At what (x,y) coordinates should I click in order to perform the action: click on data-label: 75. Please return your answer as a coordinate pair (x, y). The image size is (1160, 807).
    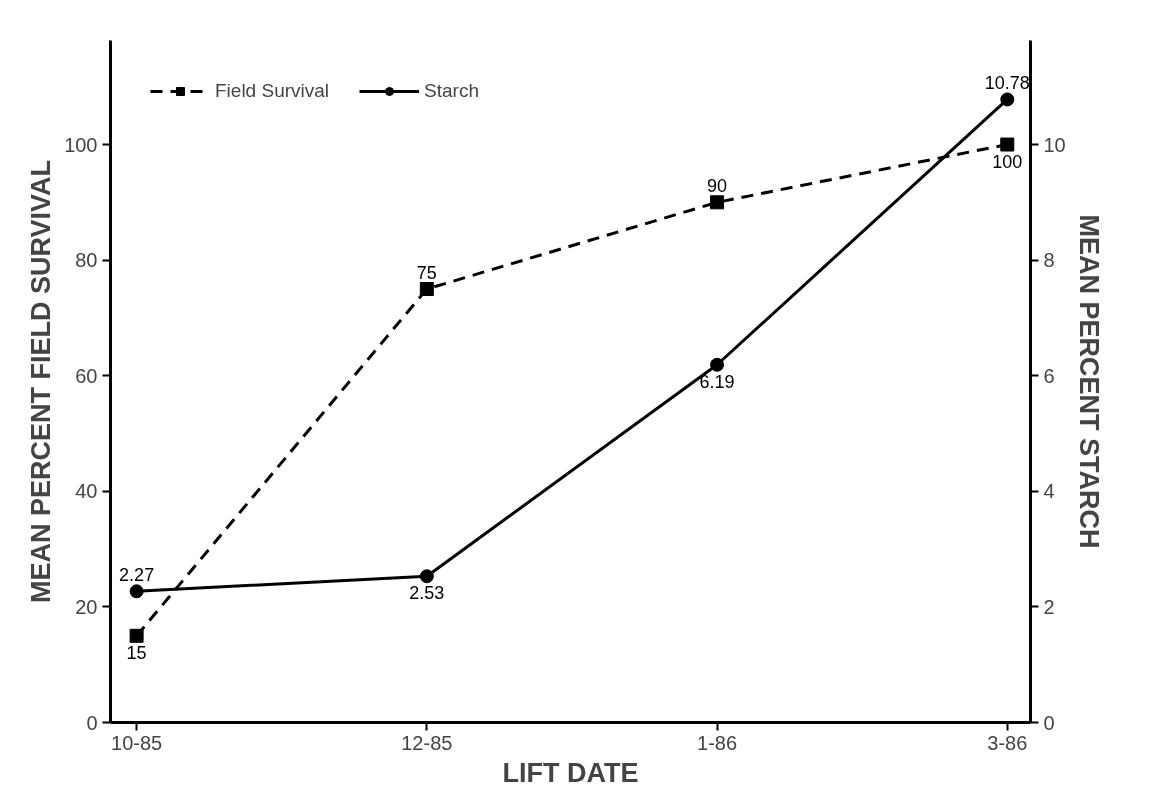
    Looking at the image, I should click on (426, 273).